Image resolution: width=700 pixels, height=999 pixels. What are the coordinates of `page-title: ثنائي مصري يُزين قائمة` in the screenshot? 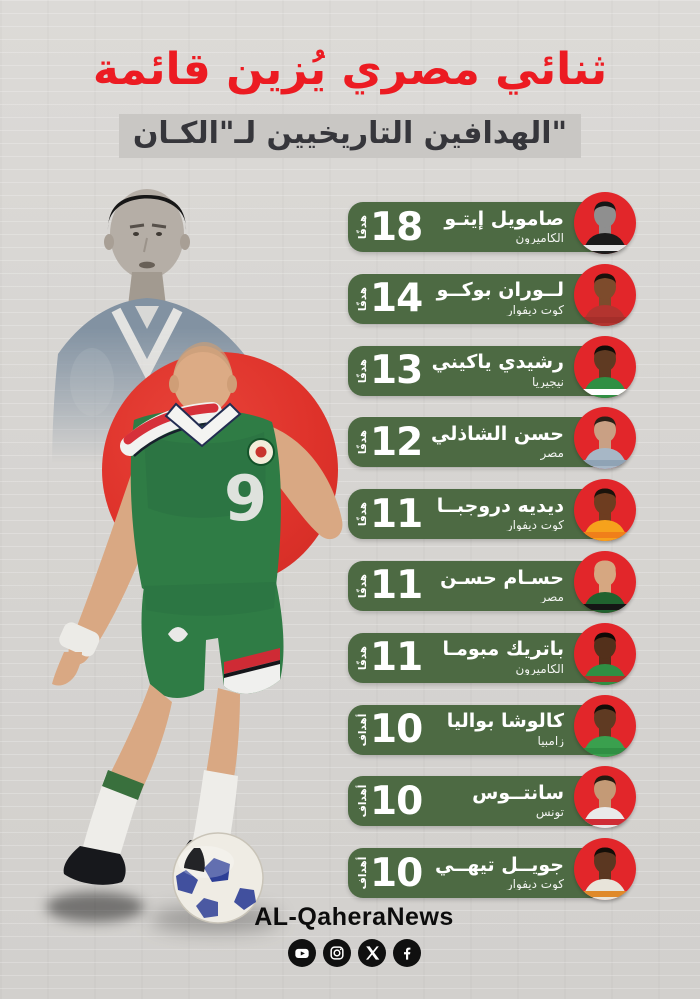 It's located at (350, 69).